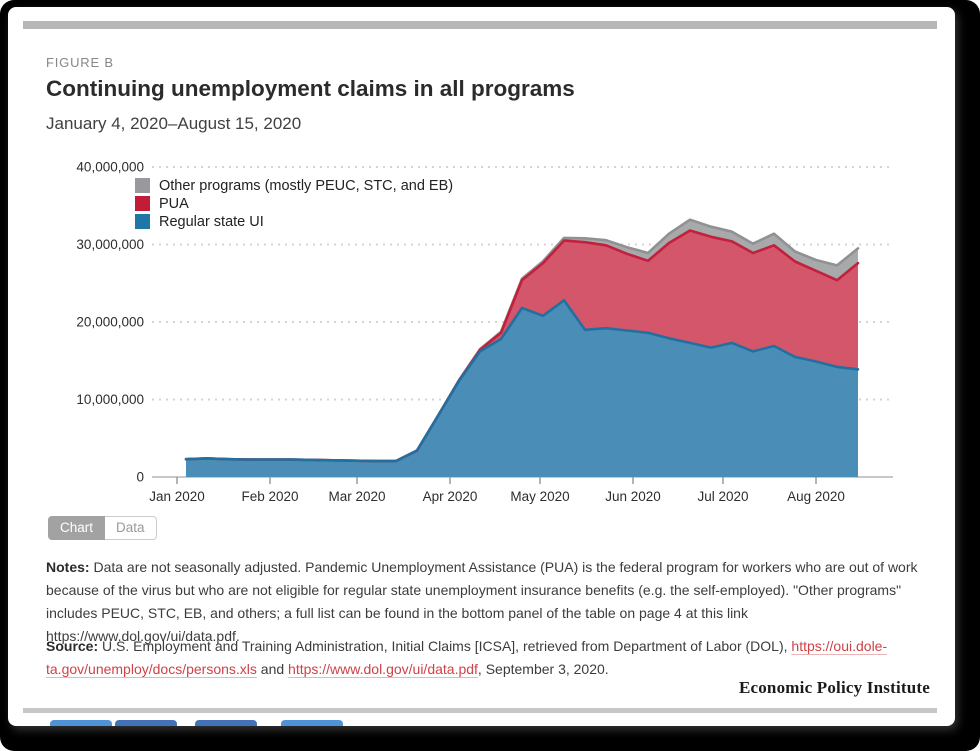 Image resolution: width=980 pixels, height=751 pixels. What do you see at coordinates (68, 567) in the screenshot?
I see `notes-label: Notes:` at bounding box center [68, 567].